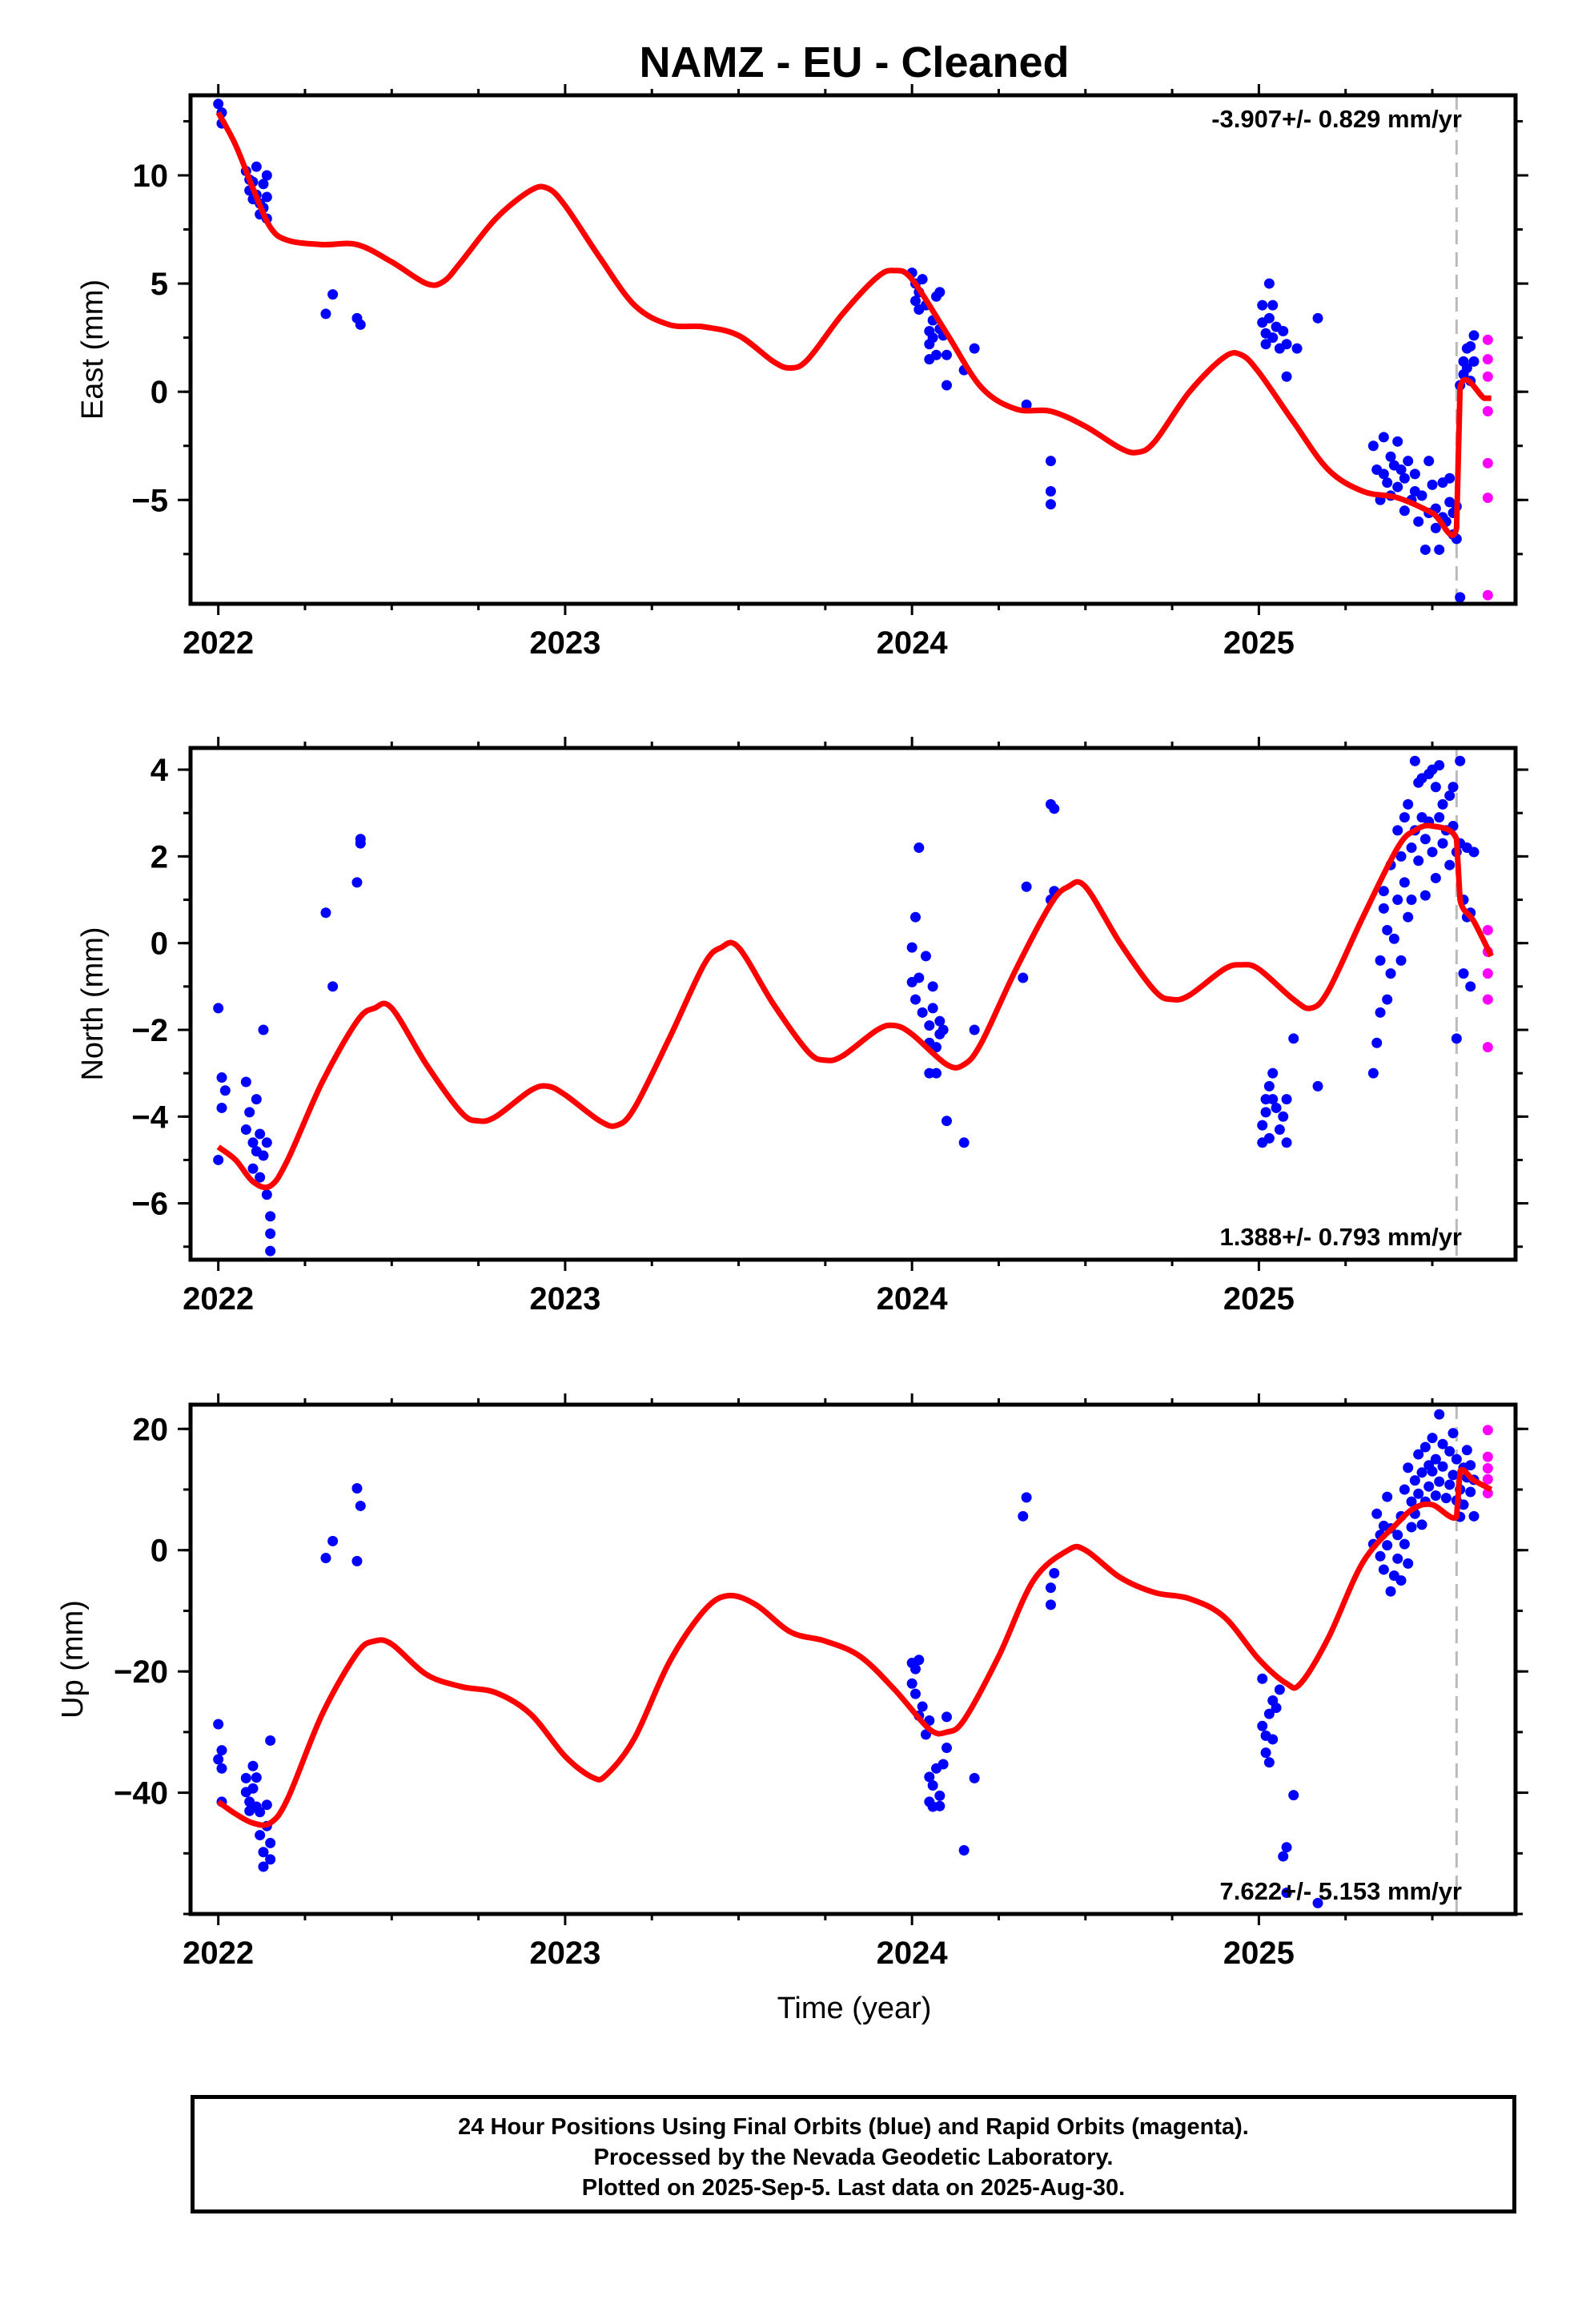 The height and width of the screenshot is (2324, 1582). I want to click on y-tick-label: 10, so click(151, 176).